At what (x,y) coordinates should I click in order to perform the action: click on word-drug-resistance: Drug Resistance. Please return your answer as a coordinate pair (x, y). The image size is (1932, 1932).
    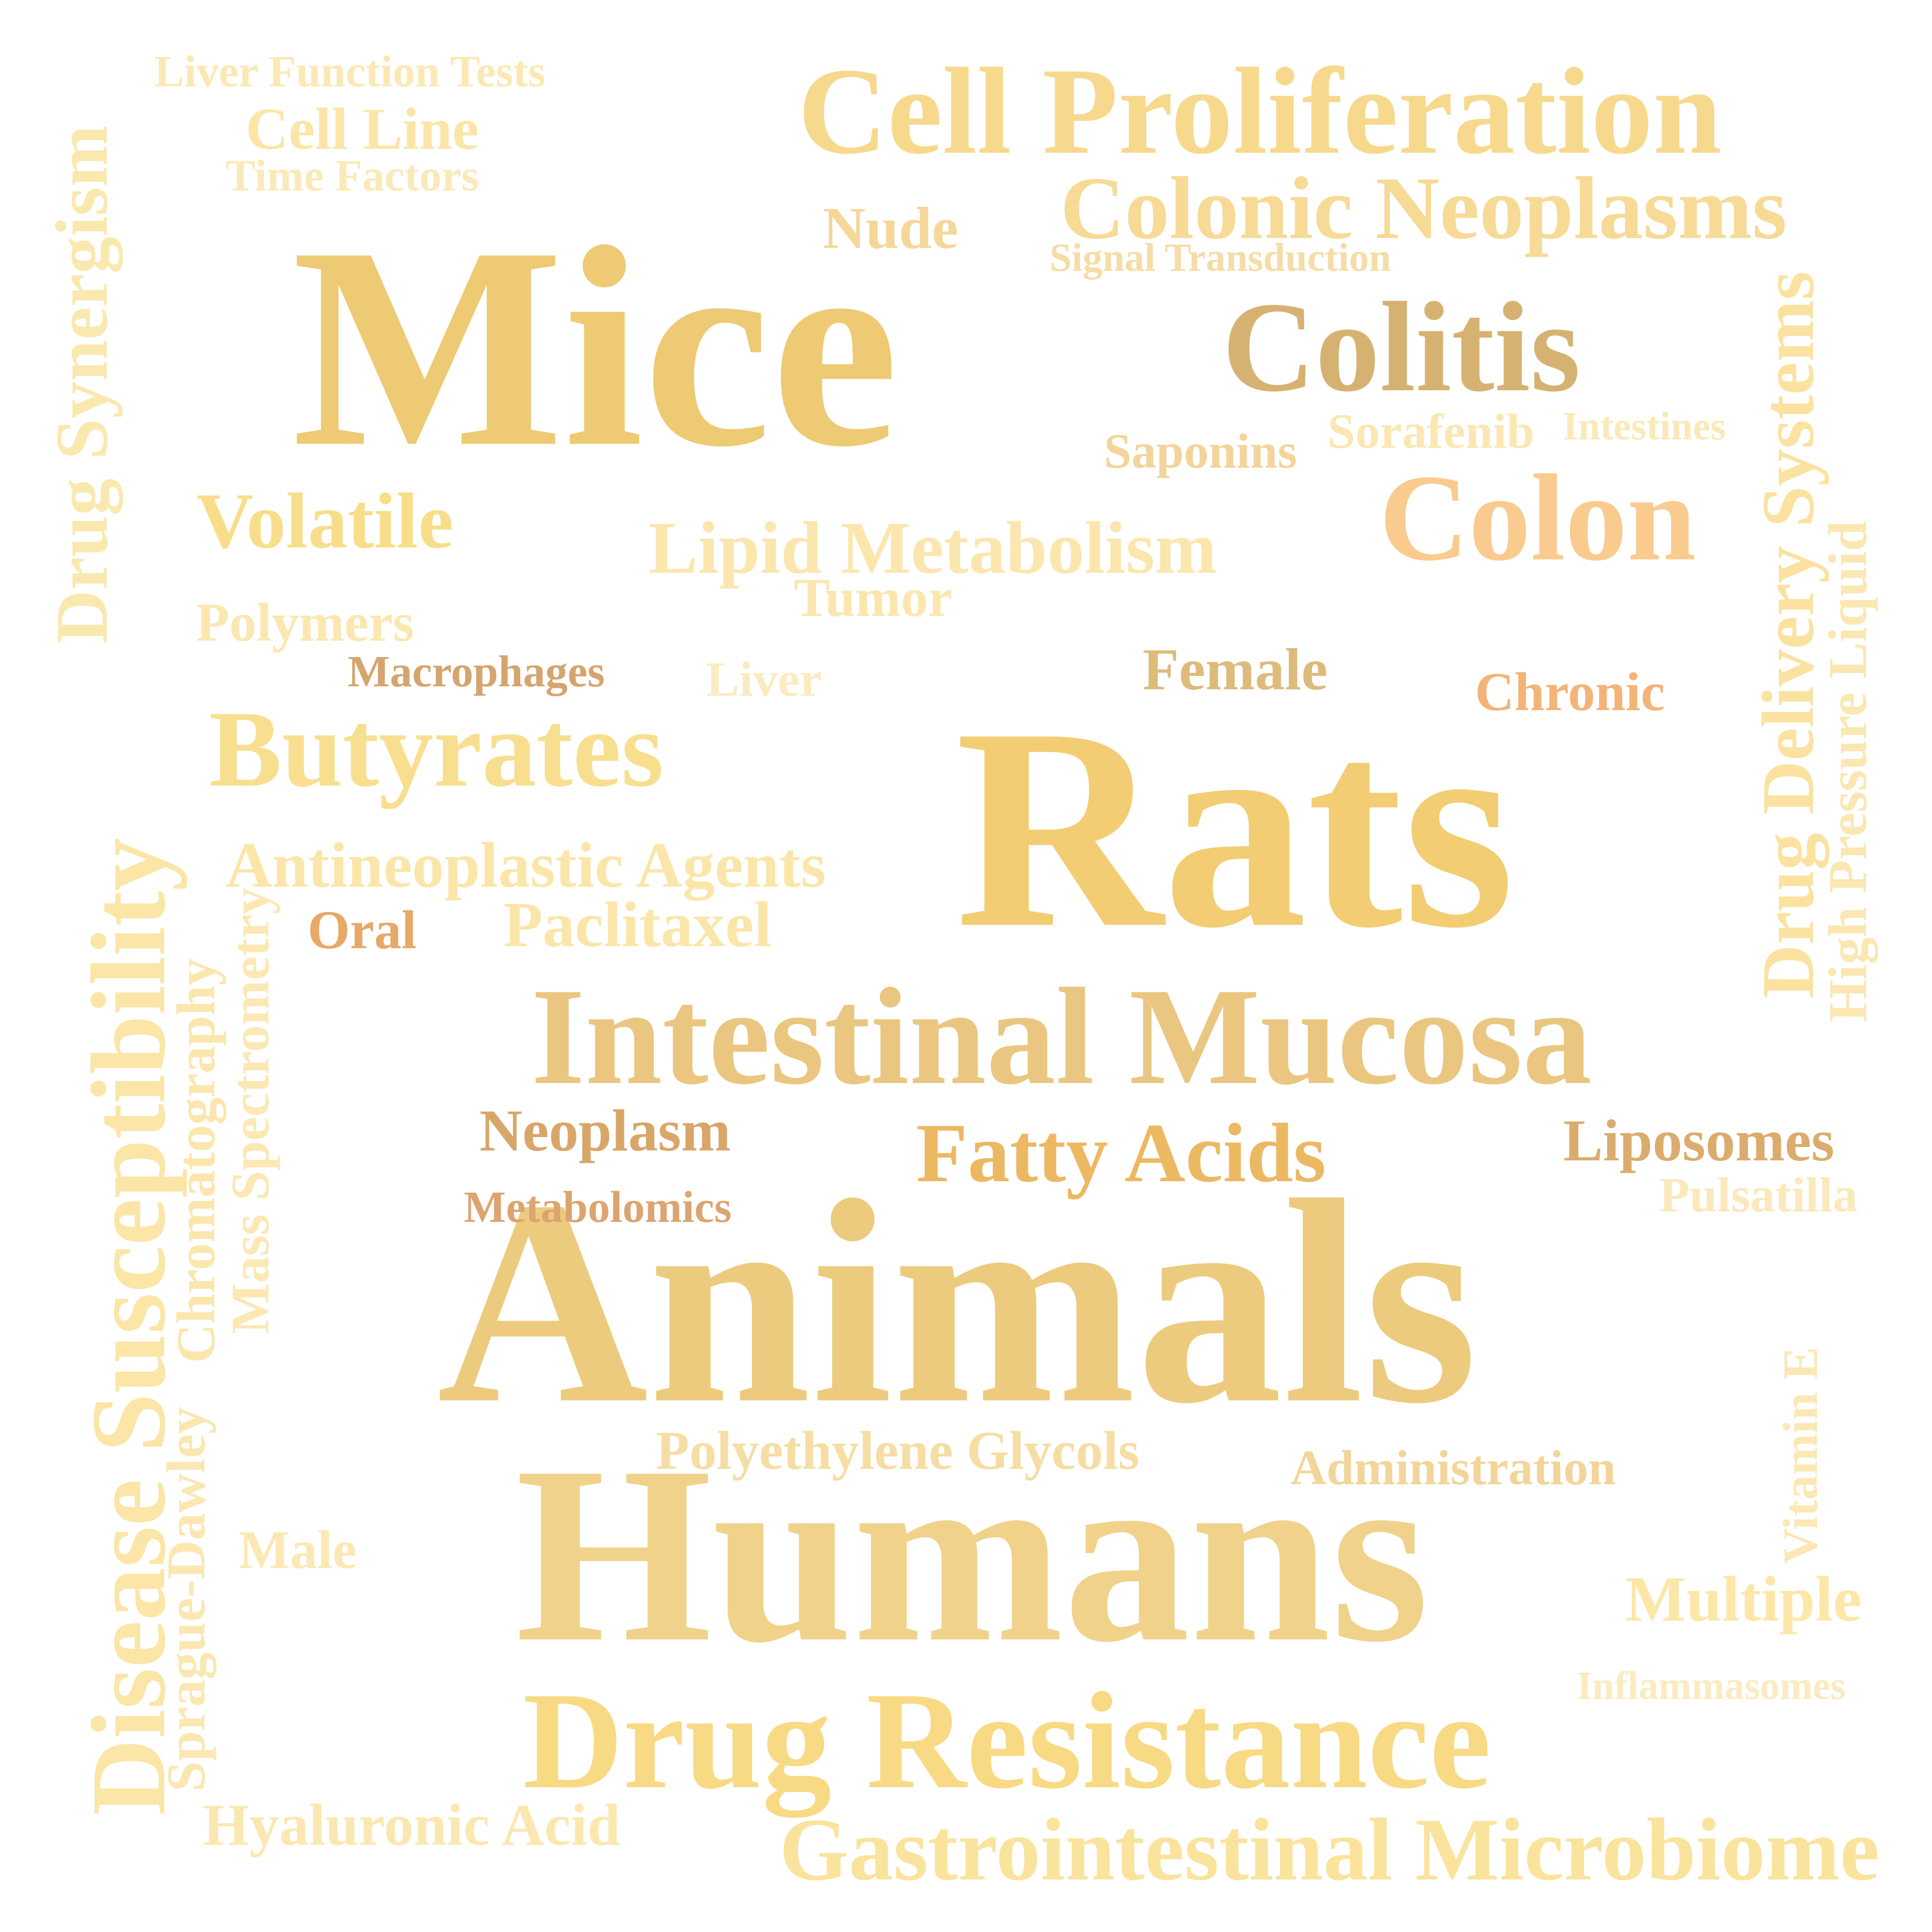
    Looking at the image, I should click on (1007, 1740).